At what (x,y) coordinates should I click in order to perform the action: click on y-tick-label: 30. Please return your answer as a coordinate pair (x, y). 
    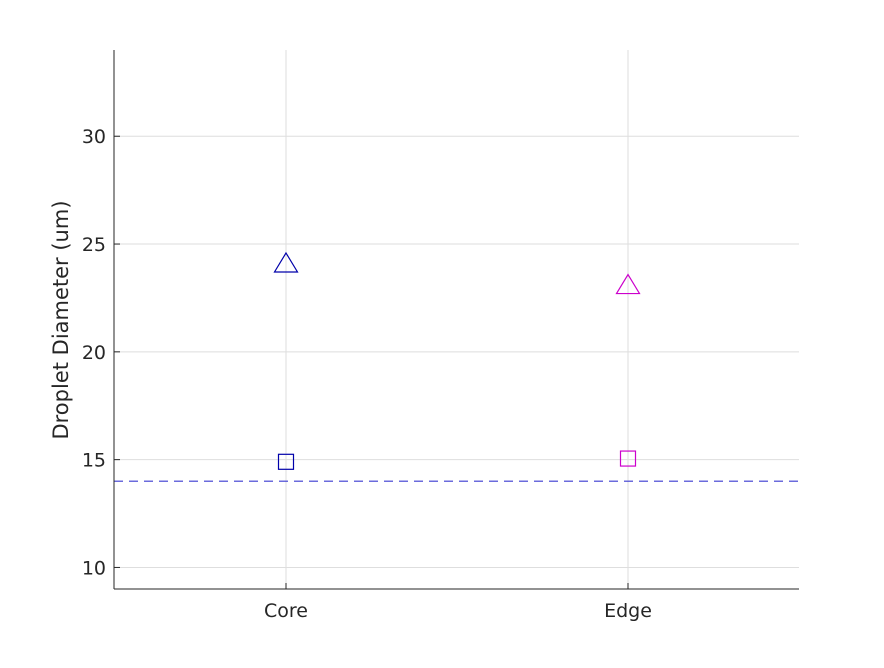
    Looking at the image, I should click on (94, 137).